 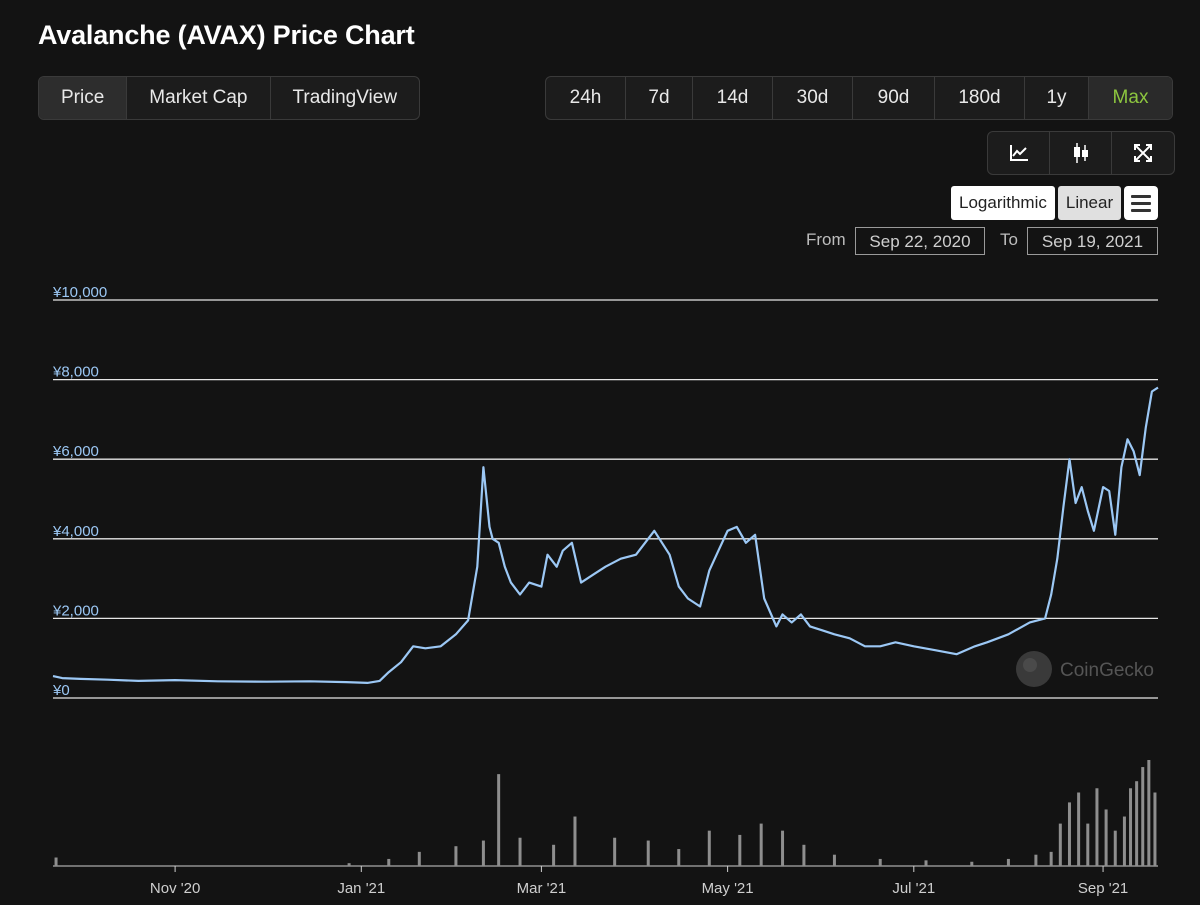 What do you see at coordinates (813, 98) in the screenshot?
I see `range-30d: 30d` at bounding box center [813, 98].